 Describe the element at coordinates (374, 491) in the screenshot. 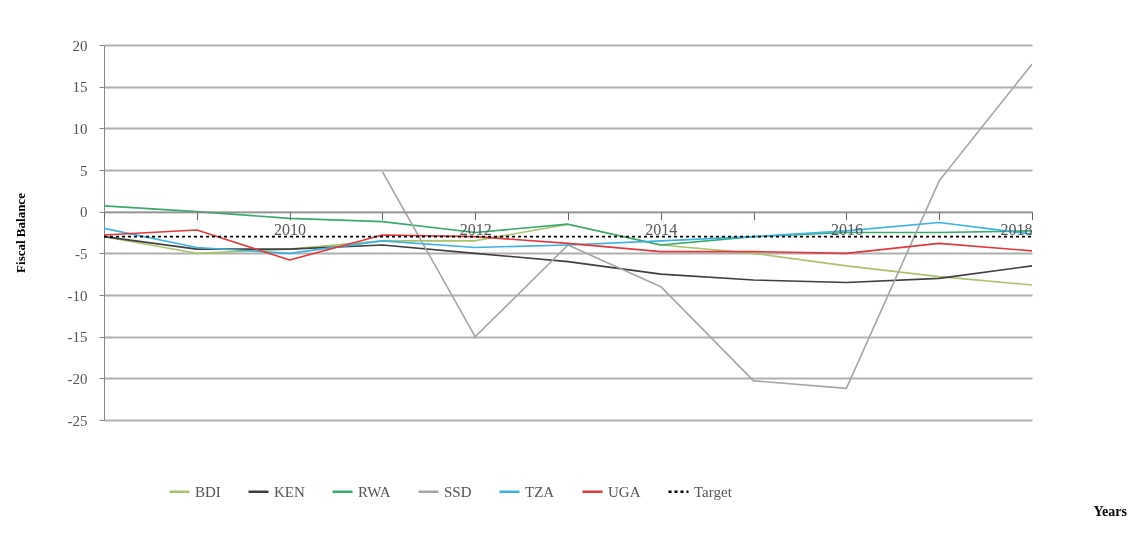

I see `legend-label: RWA` at that location.